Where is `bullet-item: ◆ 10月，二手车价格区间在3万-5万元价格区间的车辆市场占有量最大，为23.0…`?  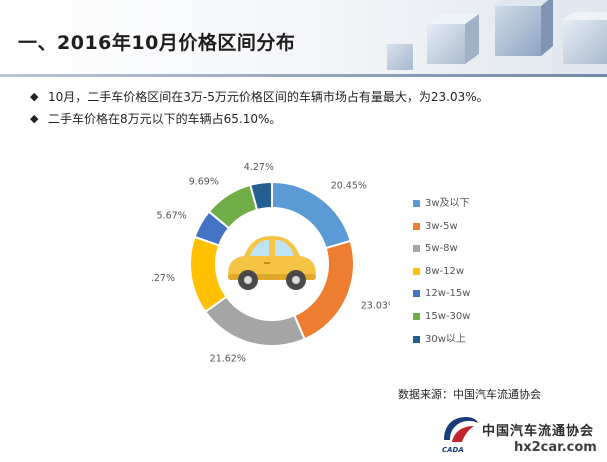 bullet-item: ◆ 10月，二手车价格区间在3万-5万元价格区间的车辆市场占有量最大，为23.0… is located at coordinates (310, 97).